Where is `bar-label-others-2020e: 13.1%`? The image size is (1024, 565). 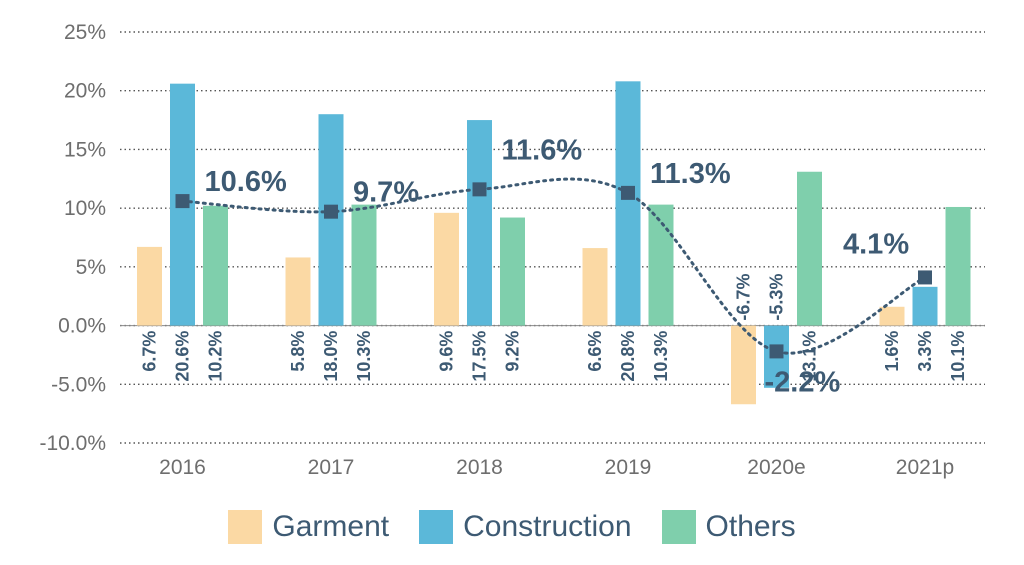
bar-label-others-2020e: 13.1% is located at coordinates (810, 356).